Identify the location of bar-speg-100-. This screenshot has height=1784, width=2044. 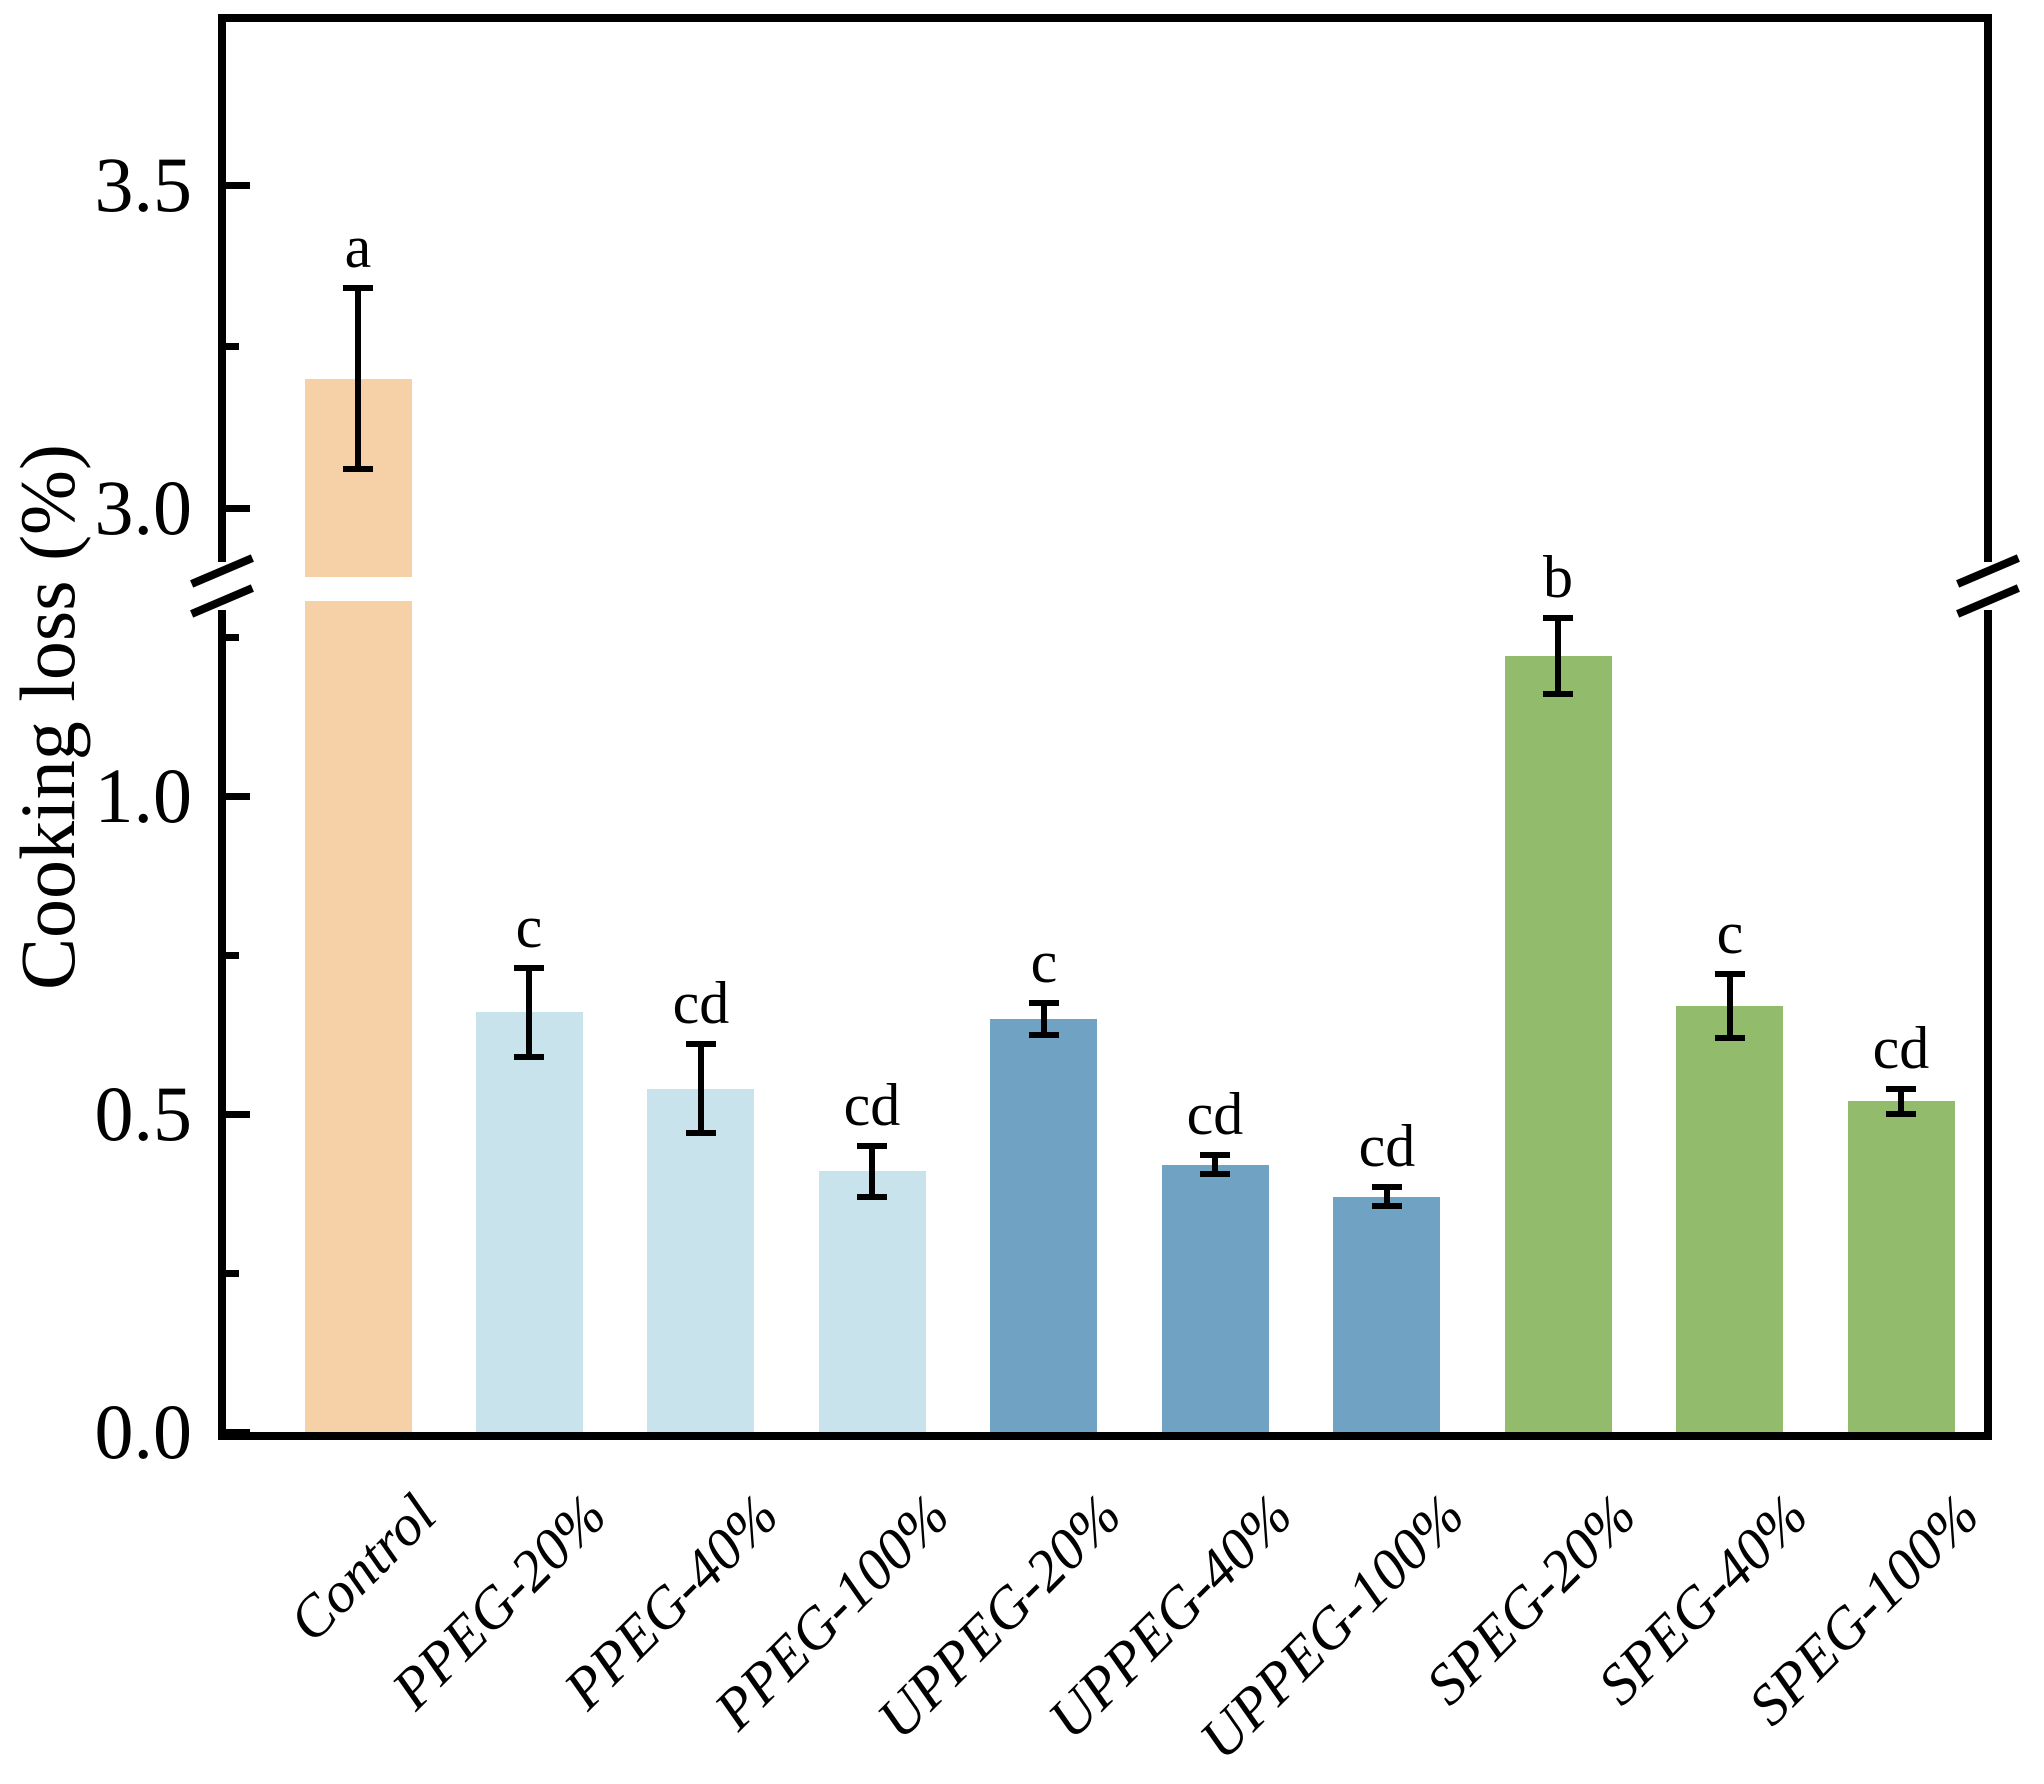
(1901, 1266).